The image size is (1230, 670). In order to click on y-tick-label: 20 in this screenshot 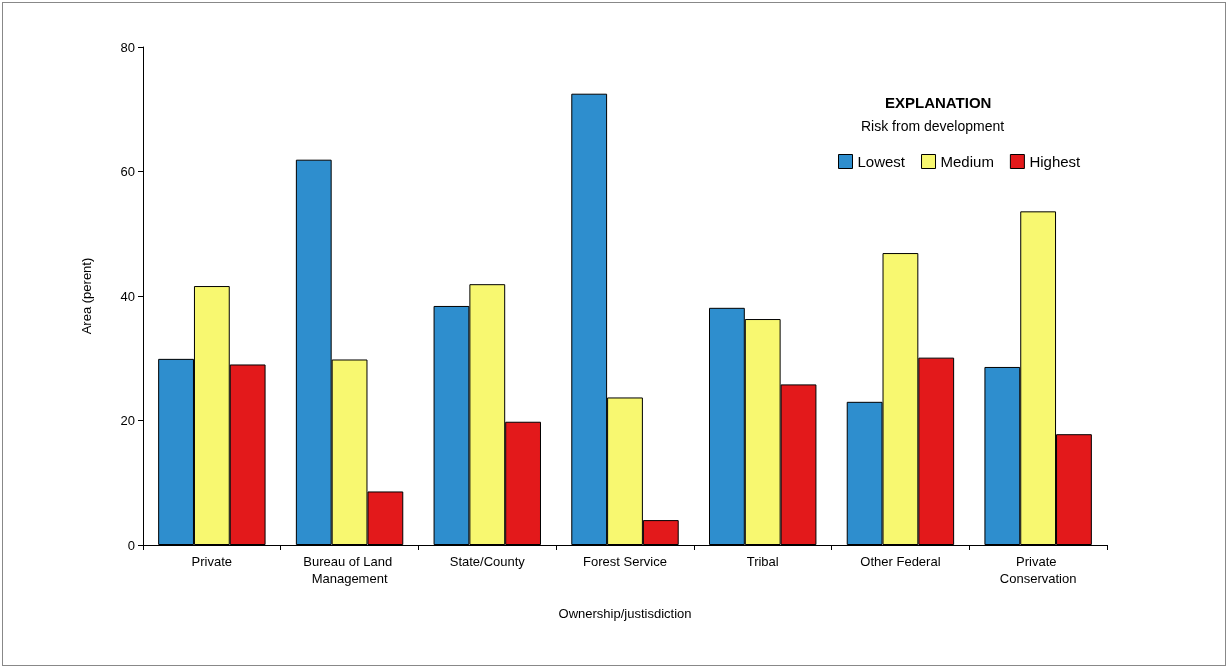, I will do `click(127, 420)`.